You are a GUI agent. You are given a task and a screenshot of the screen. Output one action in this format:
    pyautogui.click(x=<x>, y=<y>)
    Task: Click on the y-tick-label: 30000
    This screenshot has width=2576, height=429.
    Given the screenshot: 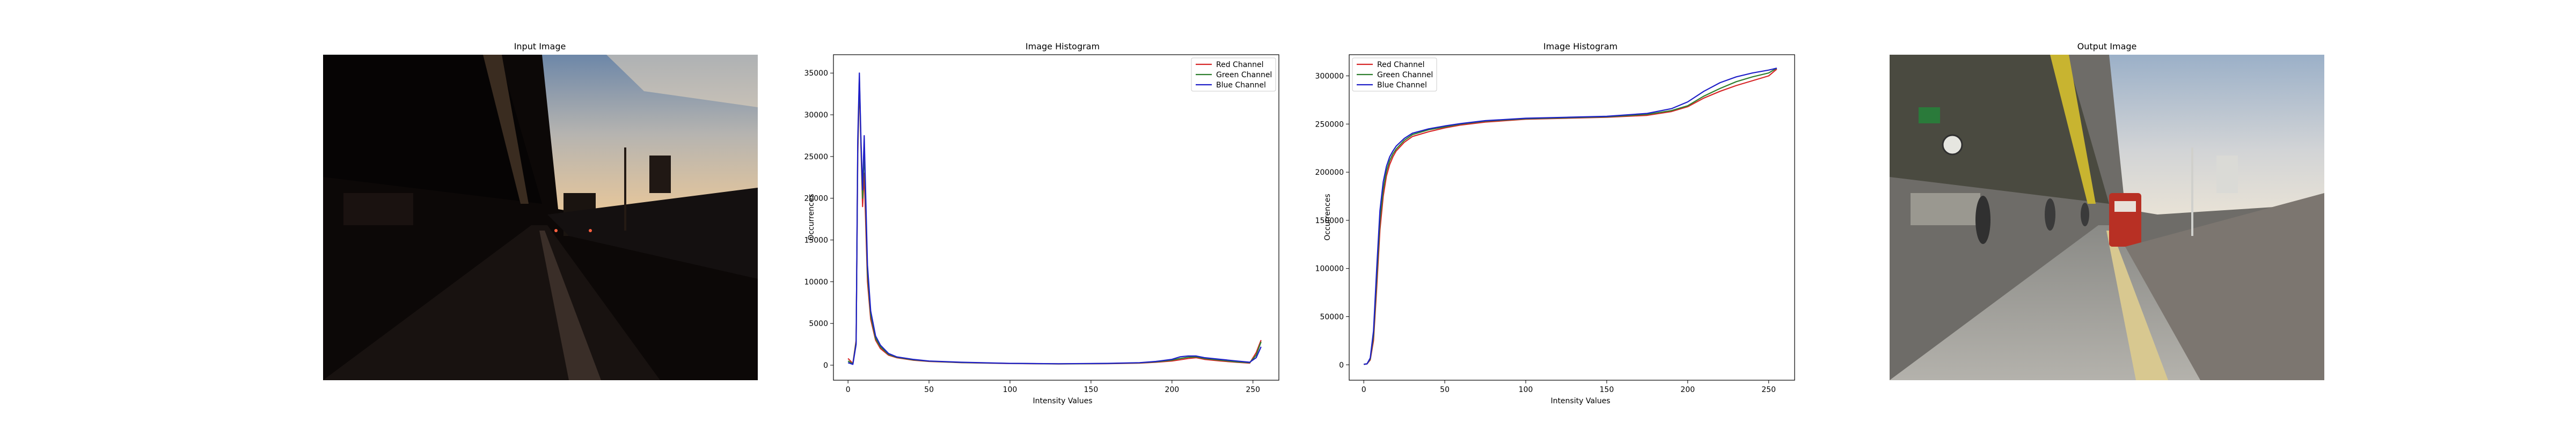 What is the action you would take?
    pyautogui.click(x=816, y=115)
    